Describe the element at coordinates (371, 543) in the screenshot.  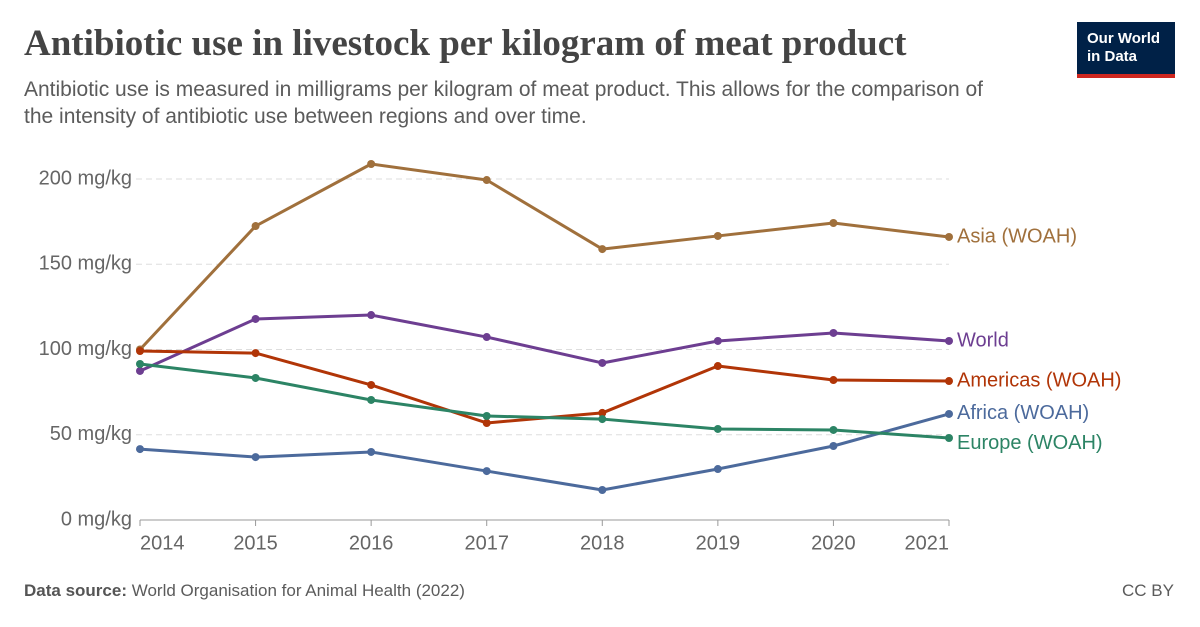
I see `x-tick-label: 2016` at that location.